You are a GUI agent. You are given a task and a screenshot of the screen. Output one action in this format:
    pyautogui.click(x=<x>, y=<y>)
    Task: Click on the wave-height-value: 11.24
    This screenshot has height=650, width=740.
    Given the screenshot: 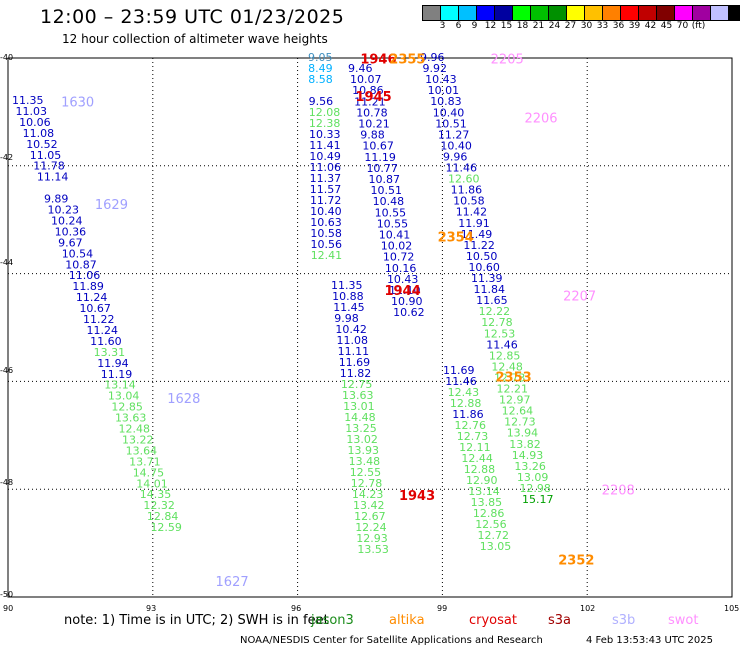 What is the action you would take?
    pyautogui.click(x=103, y=330)
    